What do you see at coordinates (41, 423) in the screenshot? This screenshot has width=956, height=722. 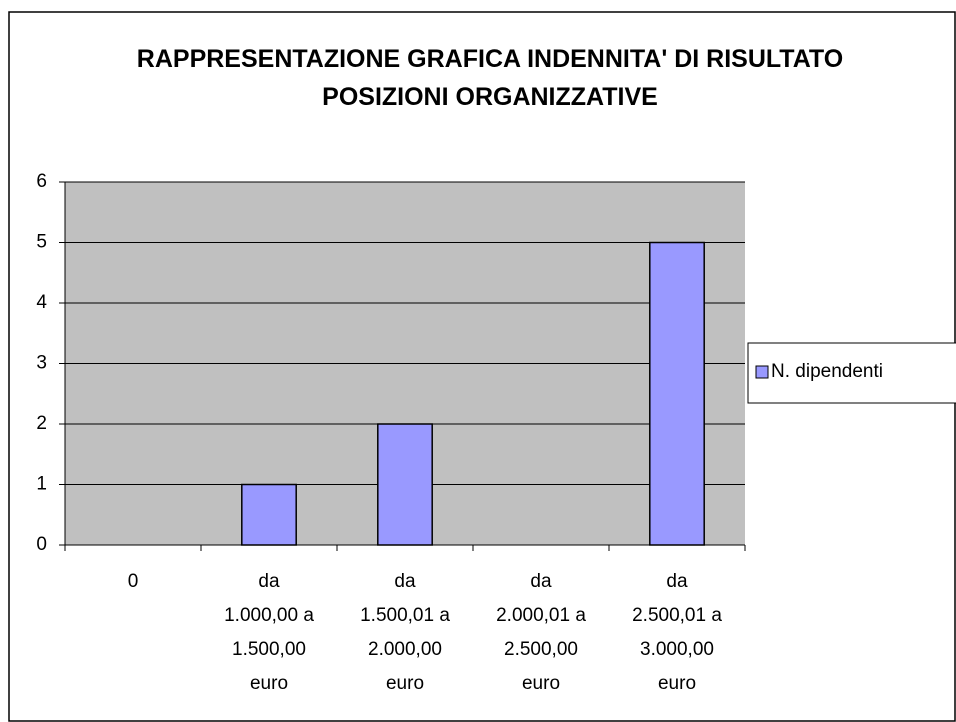 I see `y-tick-label: 2` at bounding box center [41, 423].